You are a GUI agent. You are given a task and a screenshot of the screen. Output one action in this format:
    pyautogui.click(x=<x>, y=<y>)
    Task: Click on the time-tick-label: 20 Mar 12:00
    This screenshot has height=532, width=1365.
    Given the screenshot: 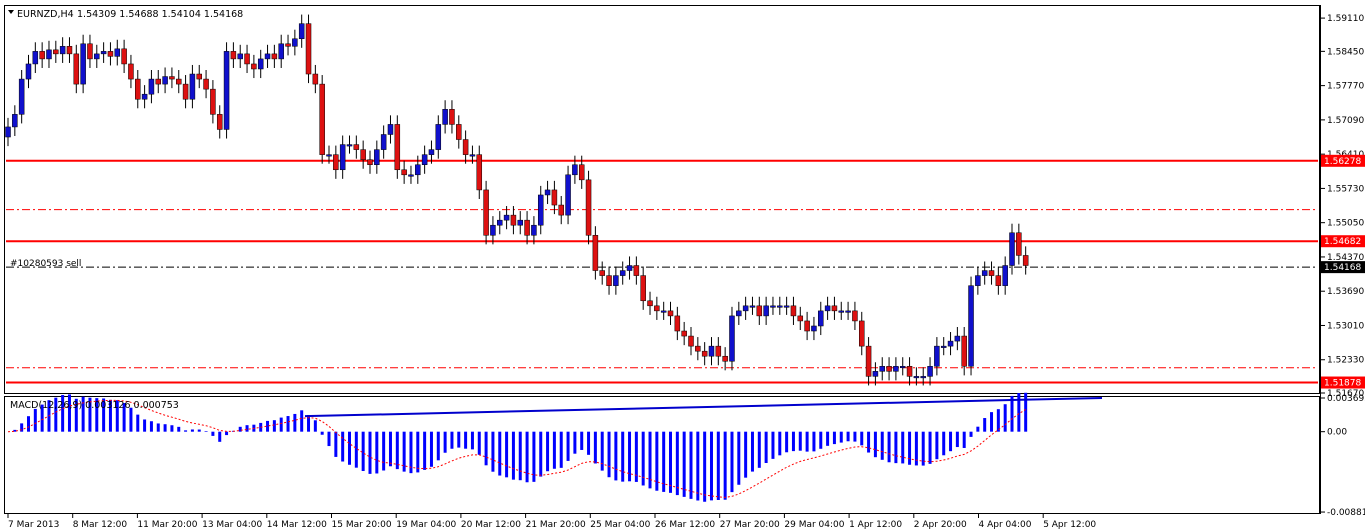 What is the action you would take?
    pyautogui.click(x=491, y=525)
    